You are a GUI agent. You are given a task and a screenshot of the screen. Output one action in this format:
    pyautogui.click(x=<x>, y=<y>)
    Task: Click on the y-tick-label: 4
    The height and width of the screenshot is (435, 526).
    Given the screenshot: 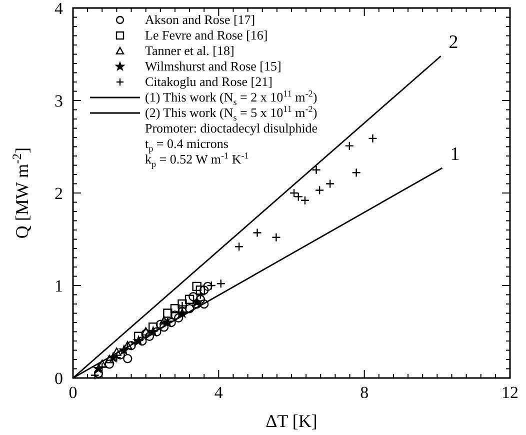 What is the action you would take?
    pyautogui.click(x=59, y=9)
    